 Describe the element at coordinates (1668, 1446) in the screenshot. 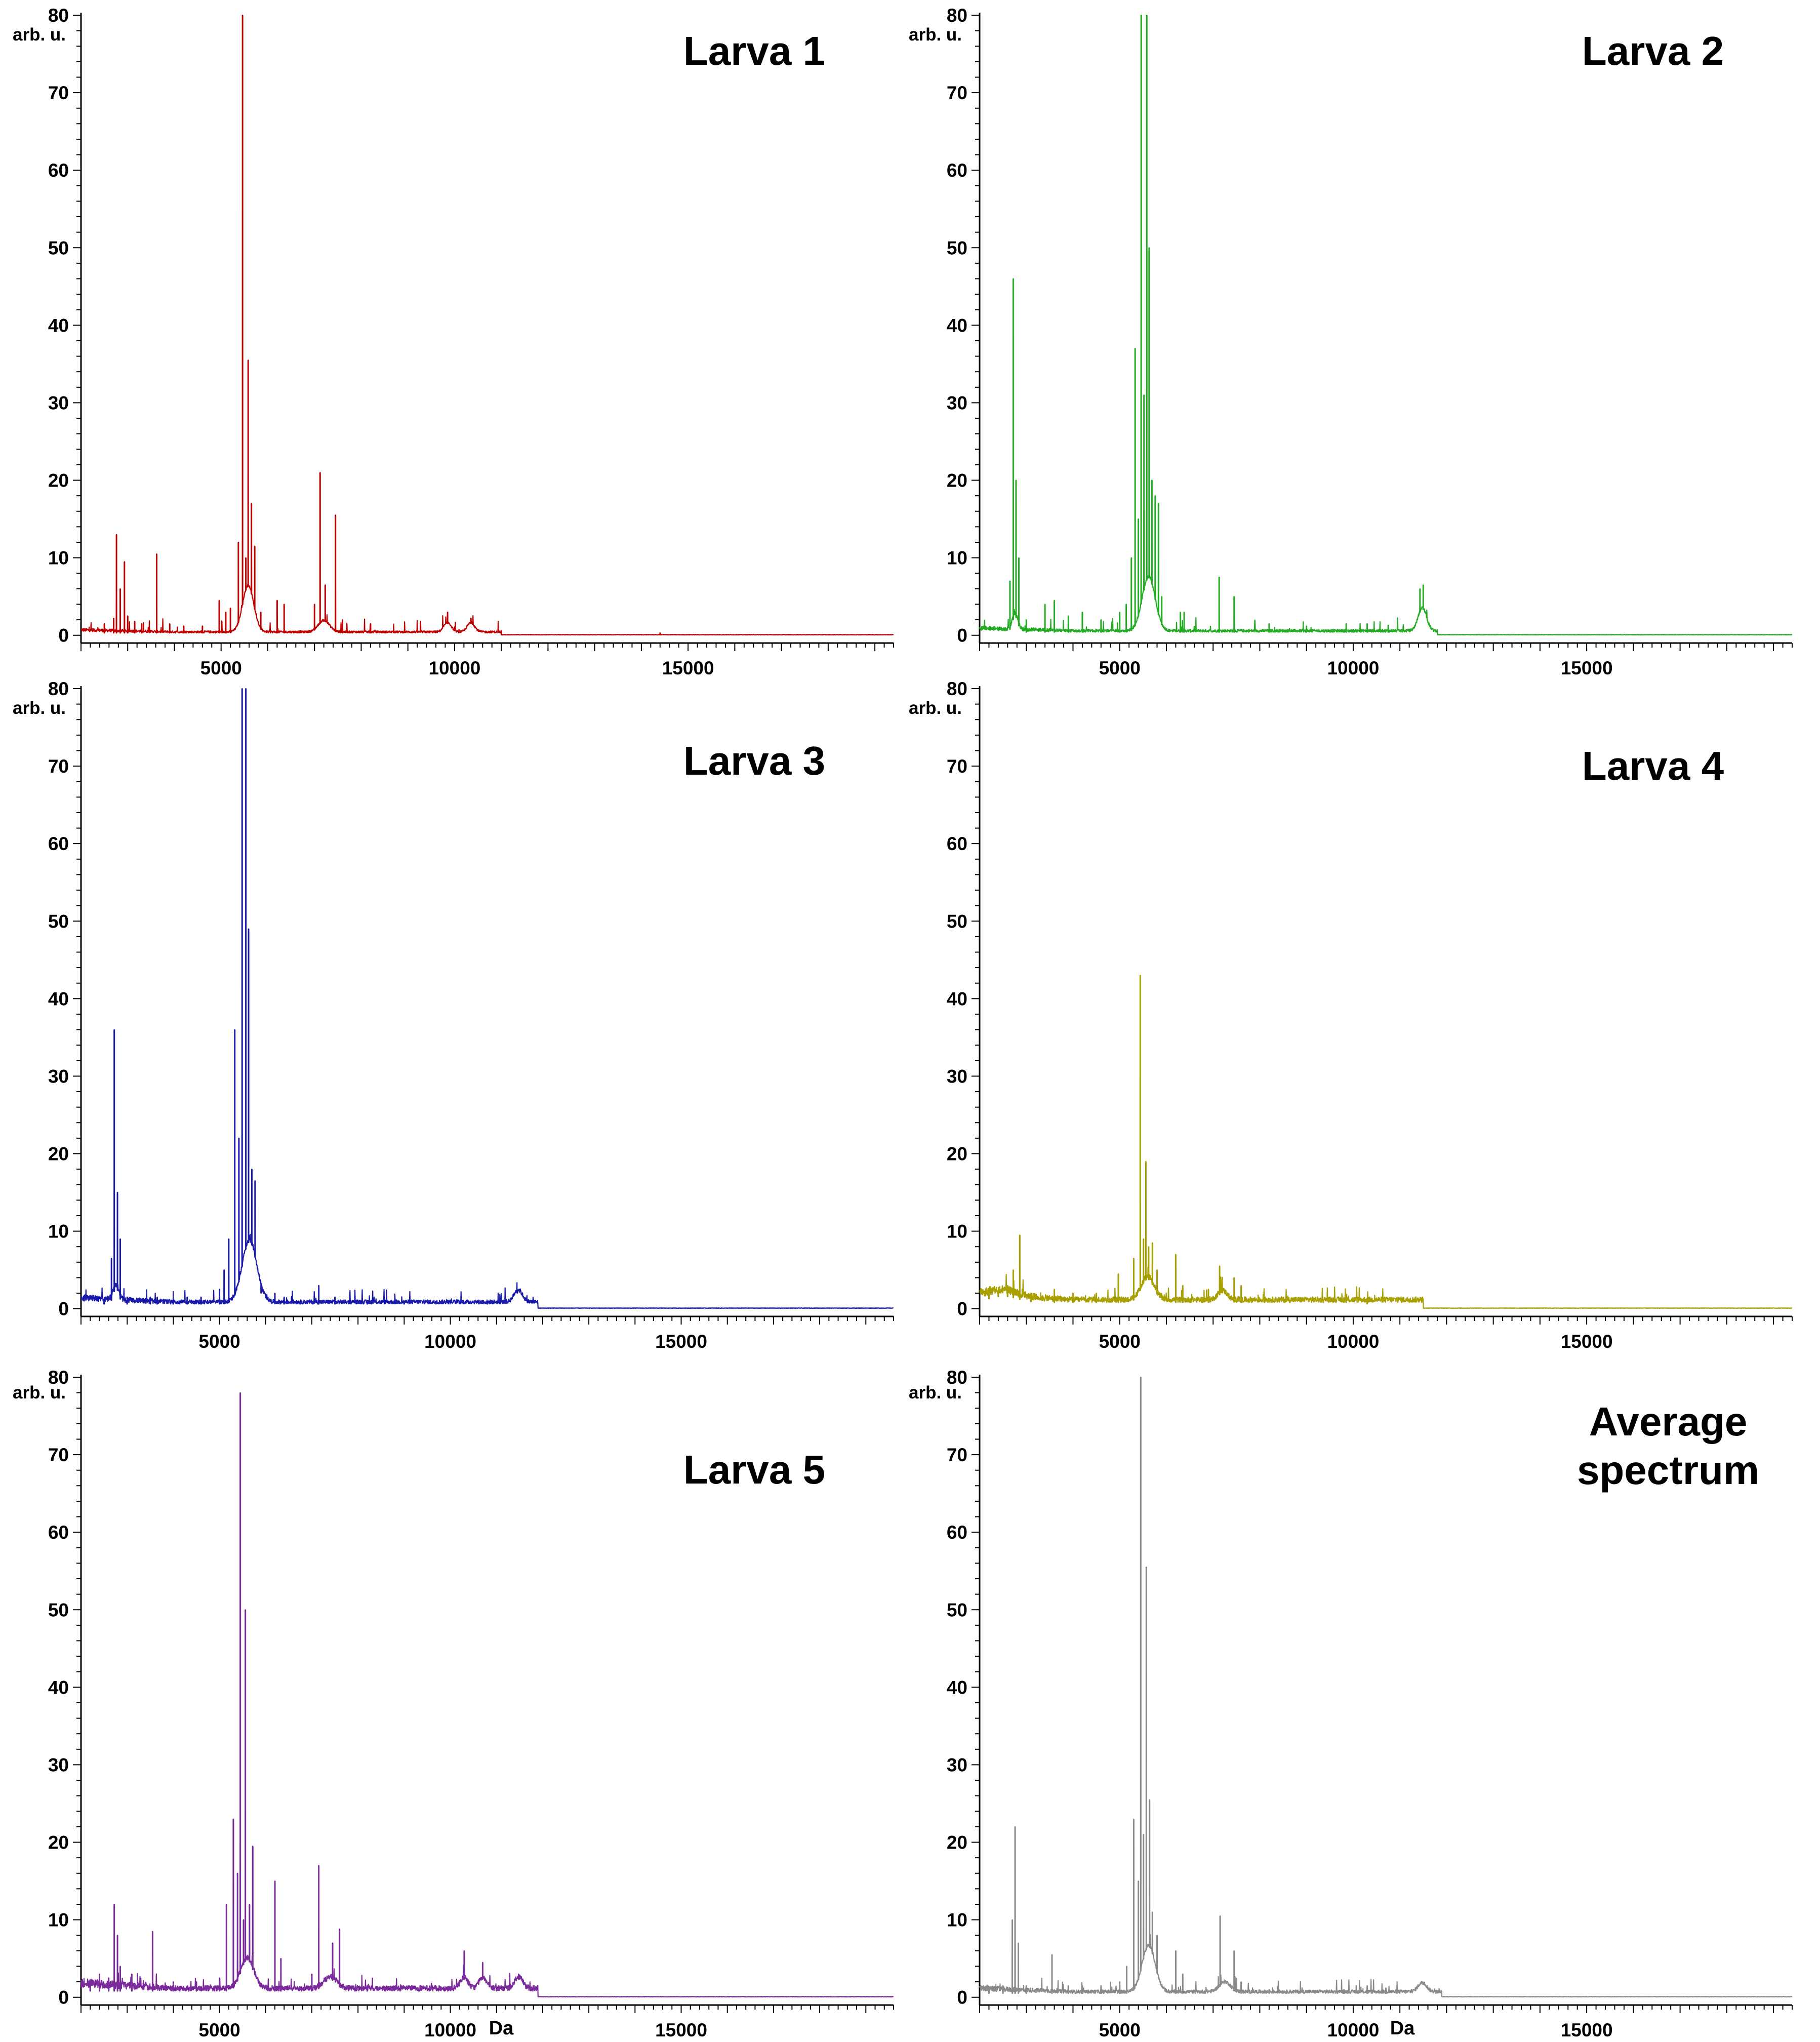

I see `panel-title: Average spectrum` at that location.